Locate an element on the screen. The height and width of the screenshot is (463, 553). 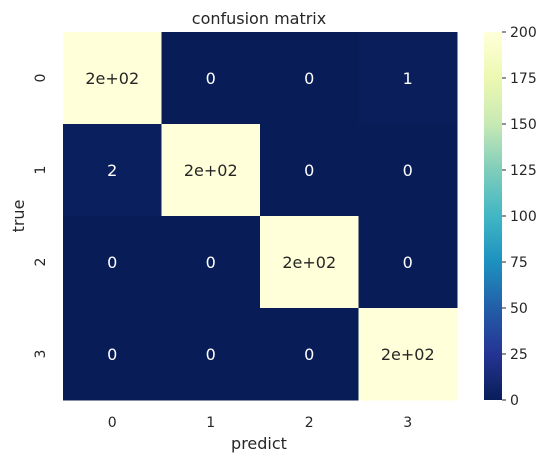
colorbar-ticks: 0 25 50 75 100 125 150 175 200 is located at coordinates (519, 217).